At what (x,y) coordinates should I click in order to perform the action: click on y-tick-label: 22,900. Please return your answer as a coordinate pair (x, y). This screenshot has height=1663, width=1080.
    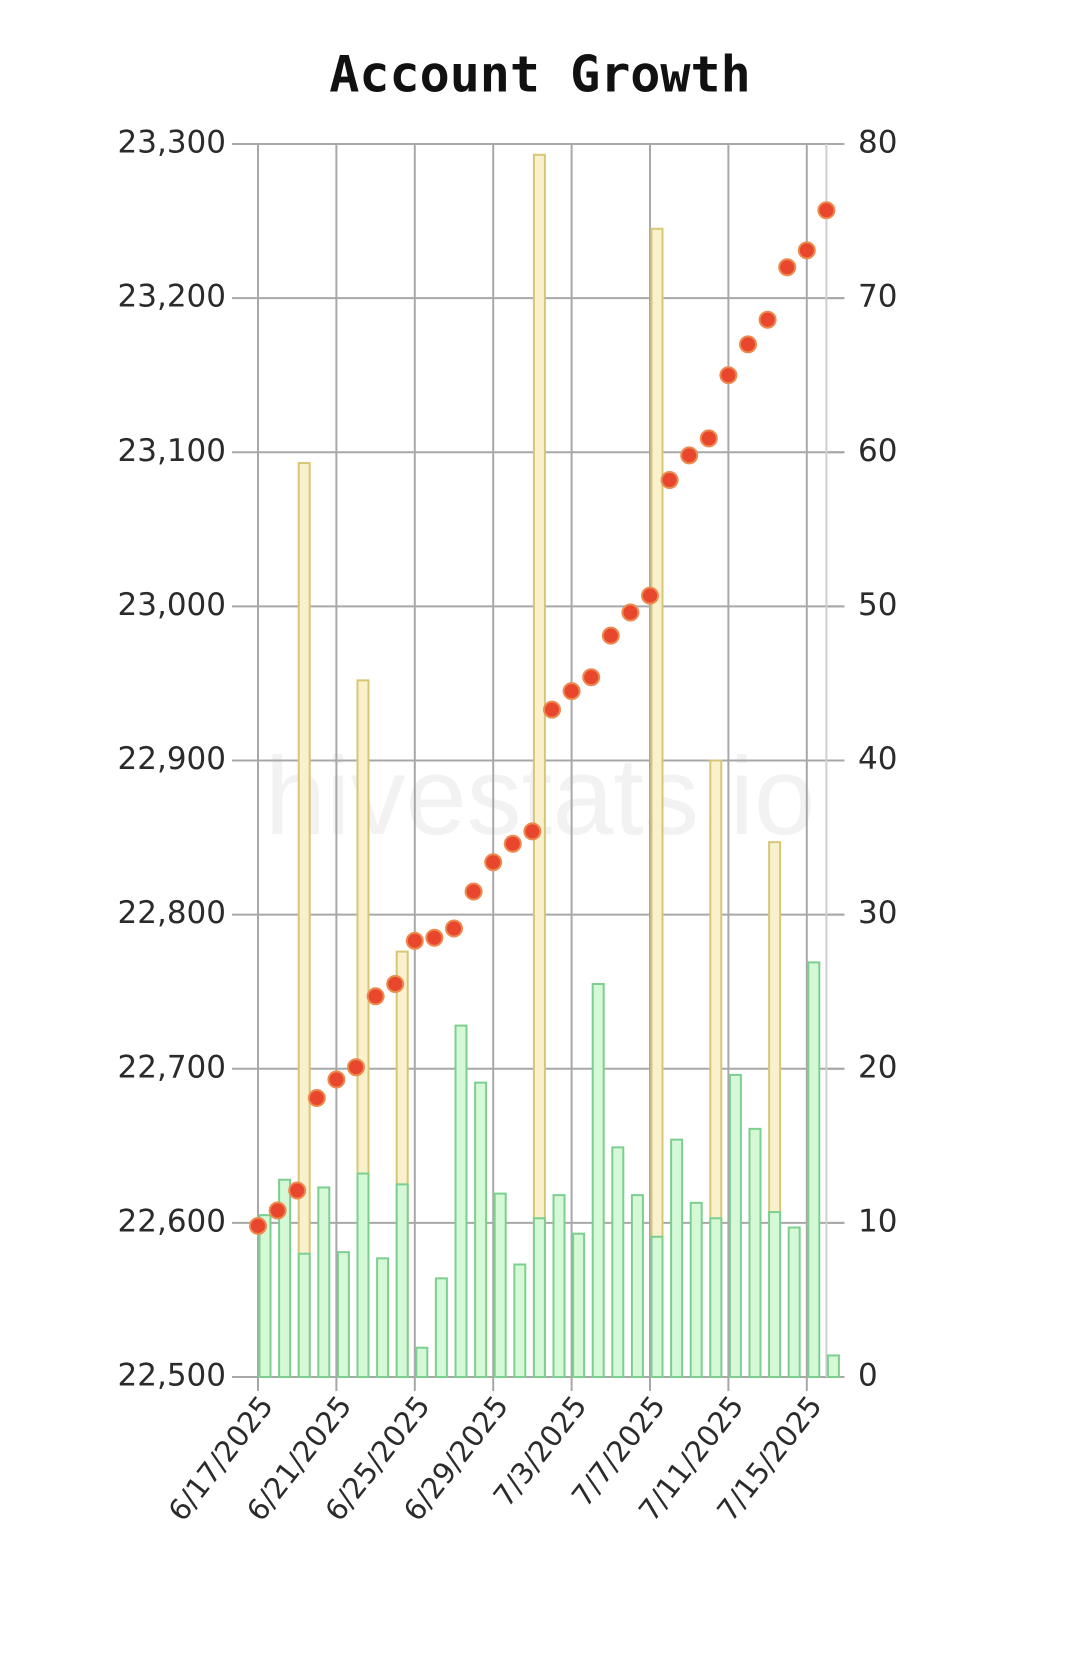
    Looking at the image, I should click on (172, 759).